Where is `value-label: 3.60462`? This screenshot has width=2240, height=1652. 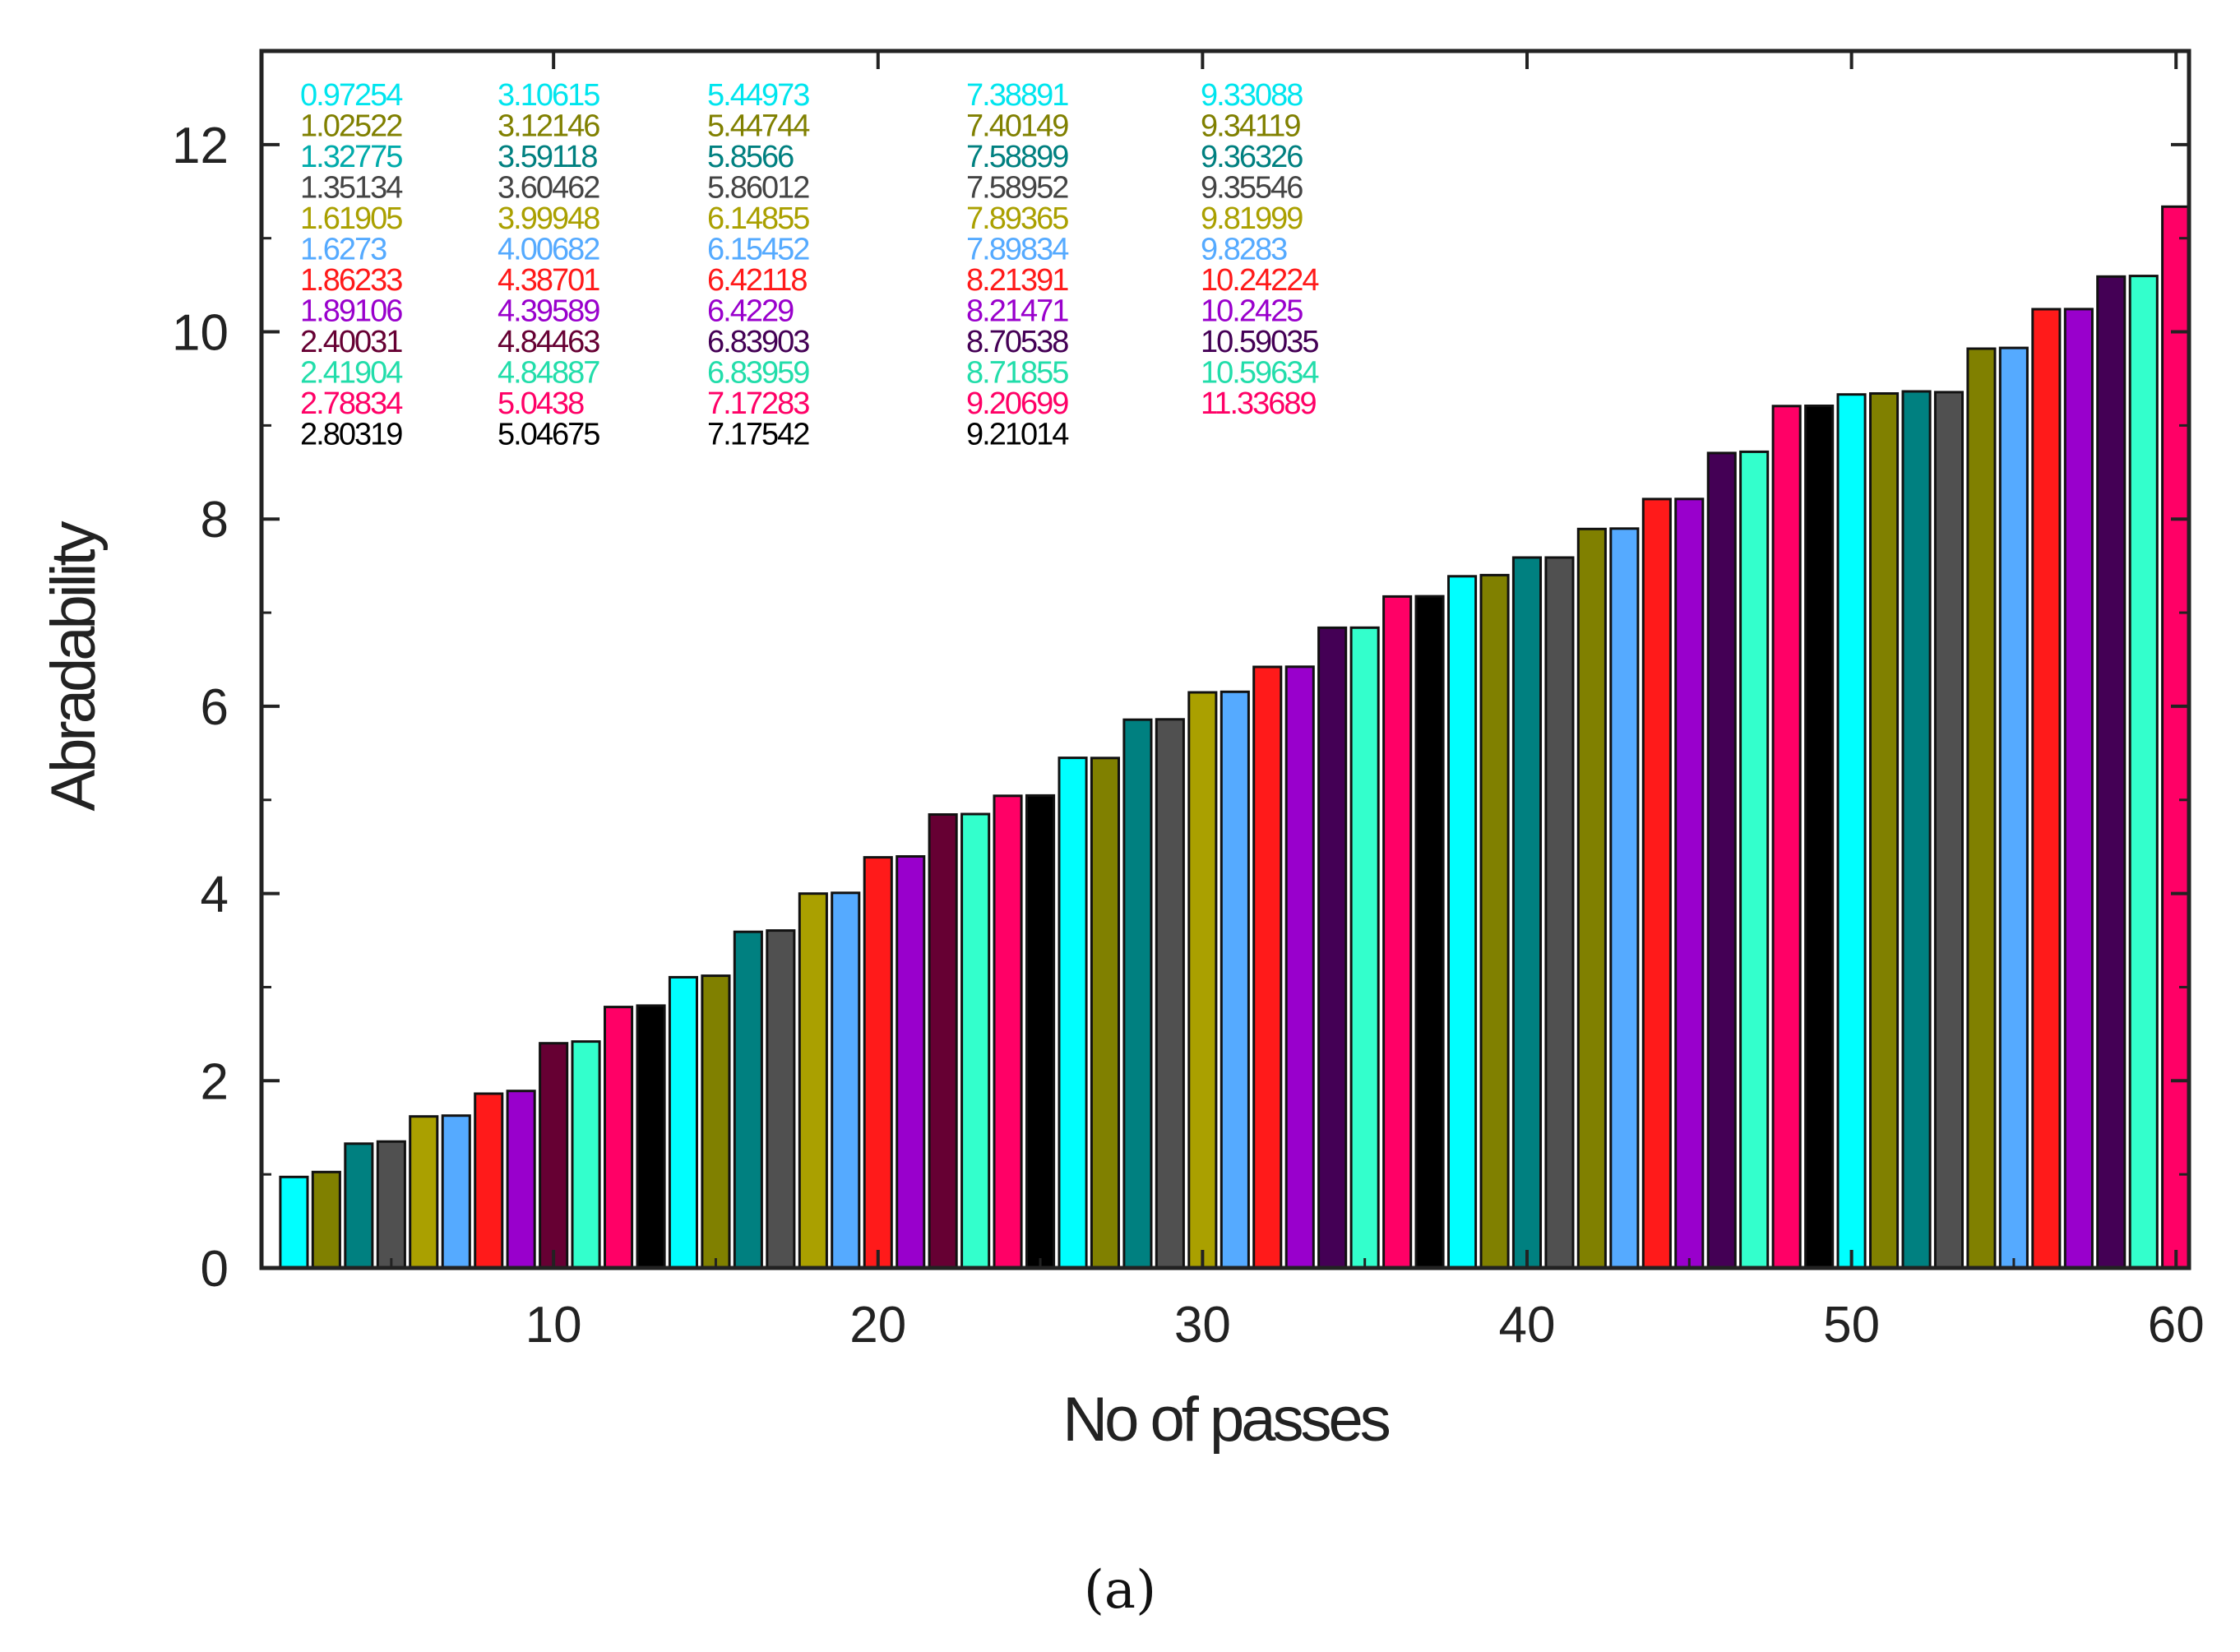
value-label: 3.60462 is located at coordinates (548, 189).